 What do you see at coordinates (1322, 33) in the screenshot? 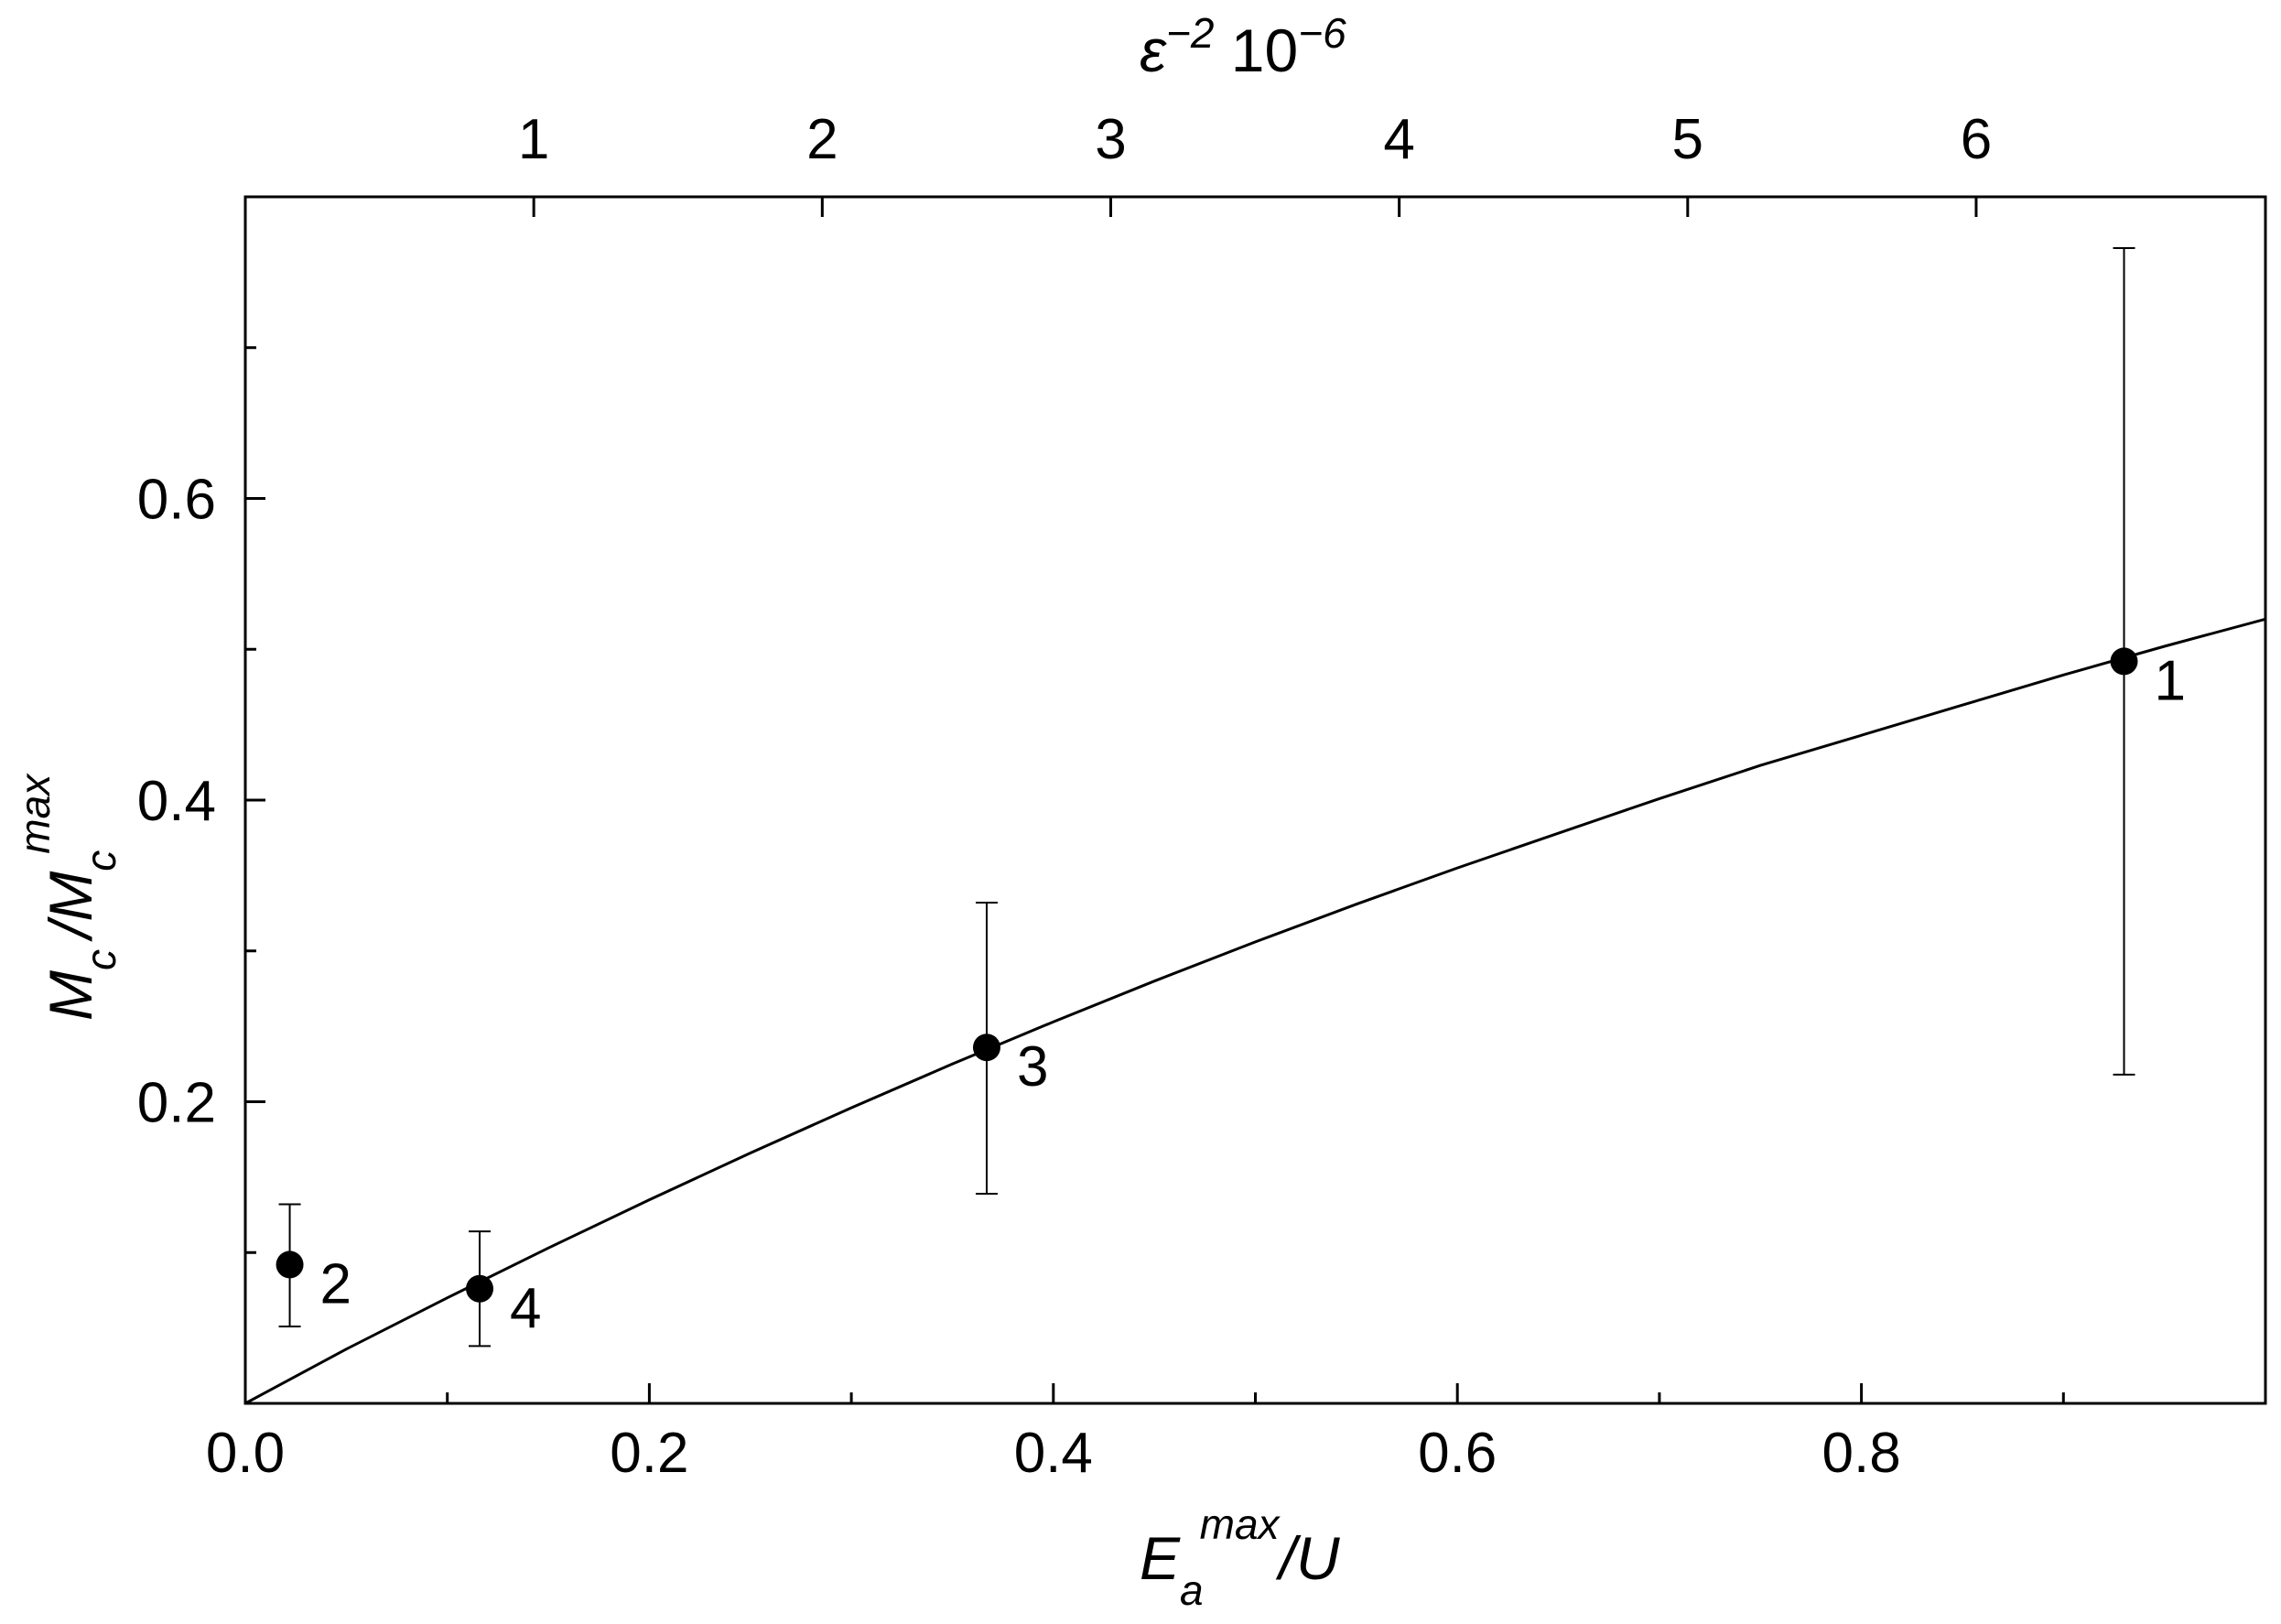
I see `x-top-axis-title-sup2: −6` at bounding box center [1322, 33].